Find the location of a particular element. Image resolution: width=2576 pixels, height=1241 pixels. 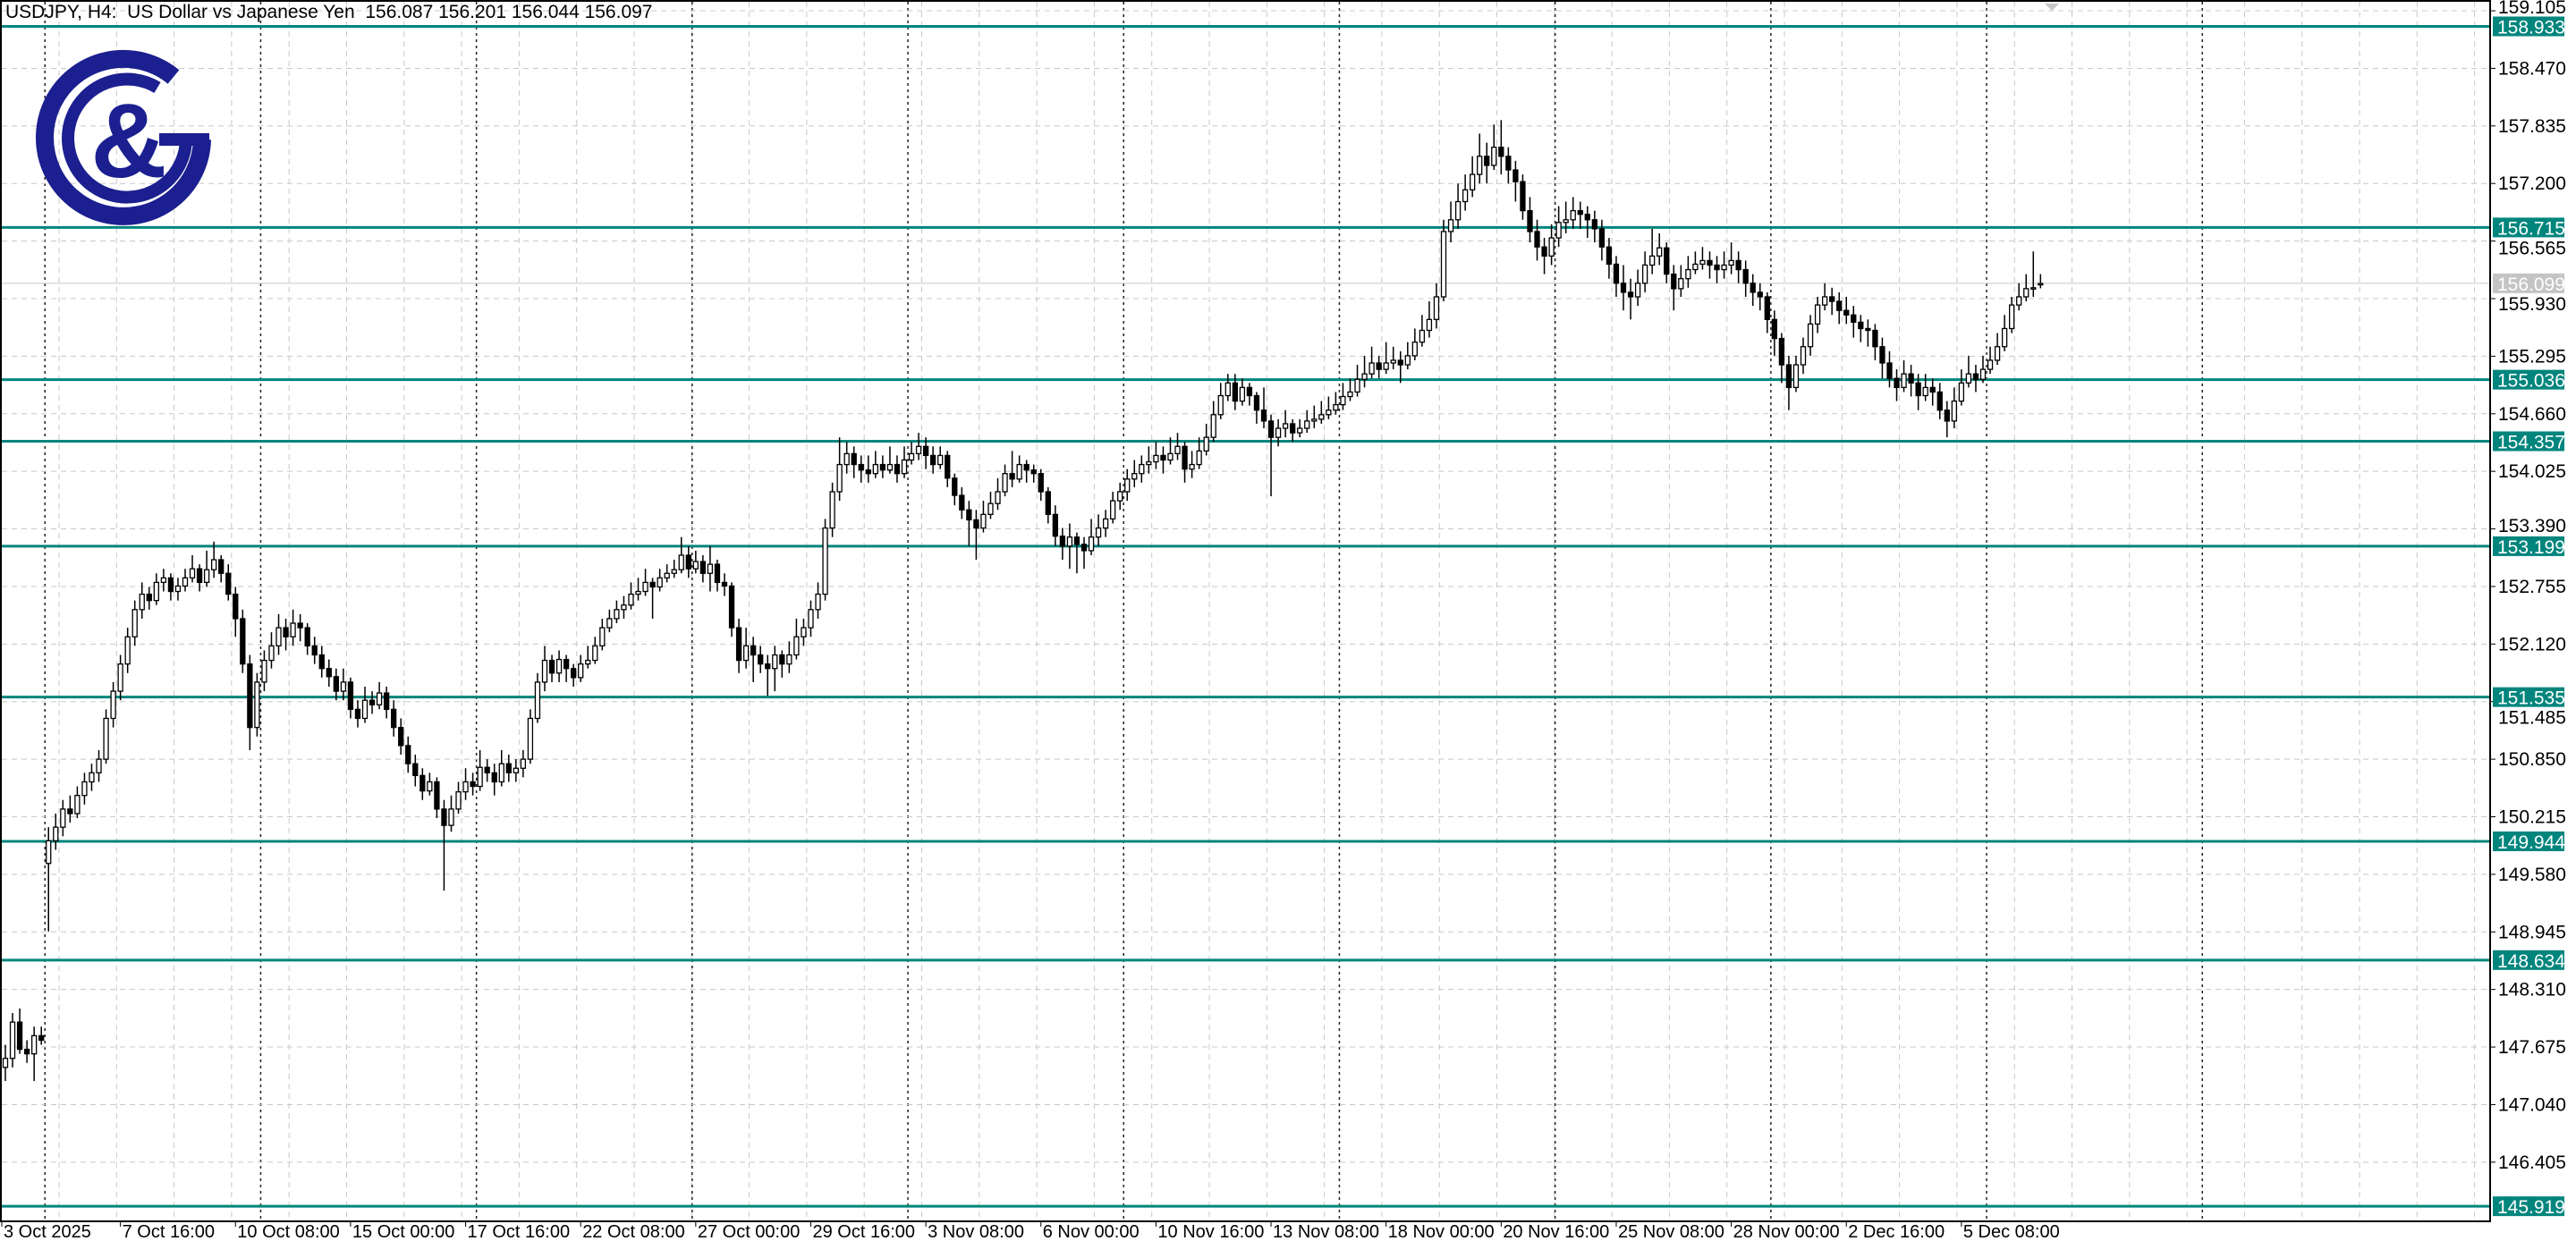

time-tick-label: 5 Dec 08:00 is located at coordinates (2011, 1231).